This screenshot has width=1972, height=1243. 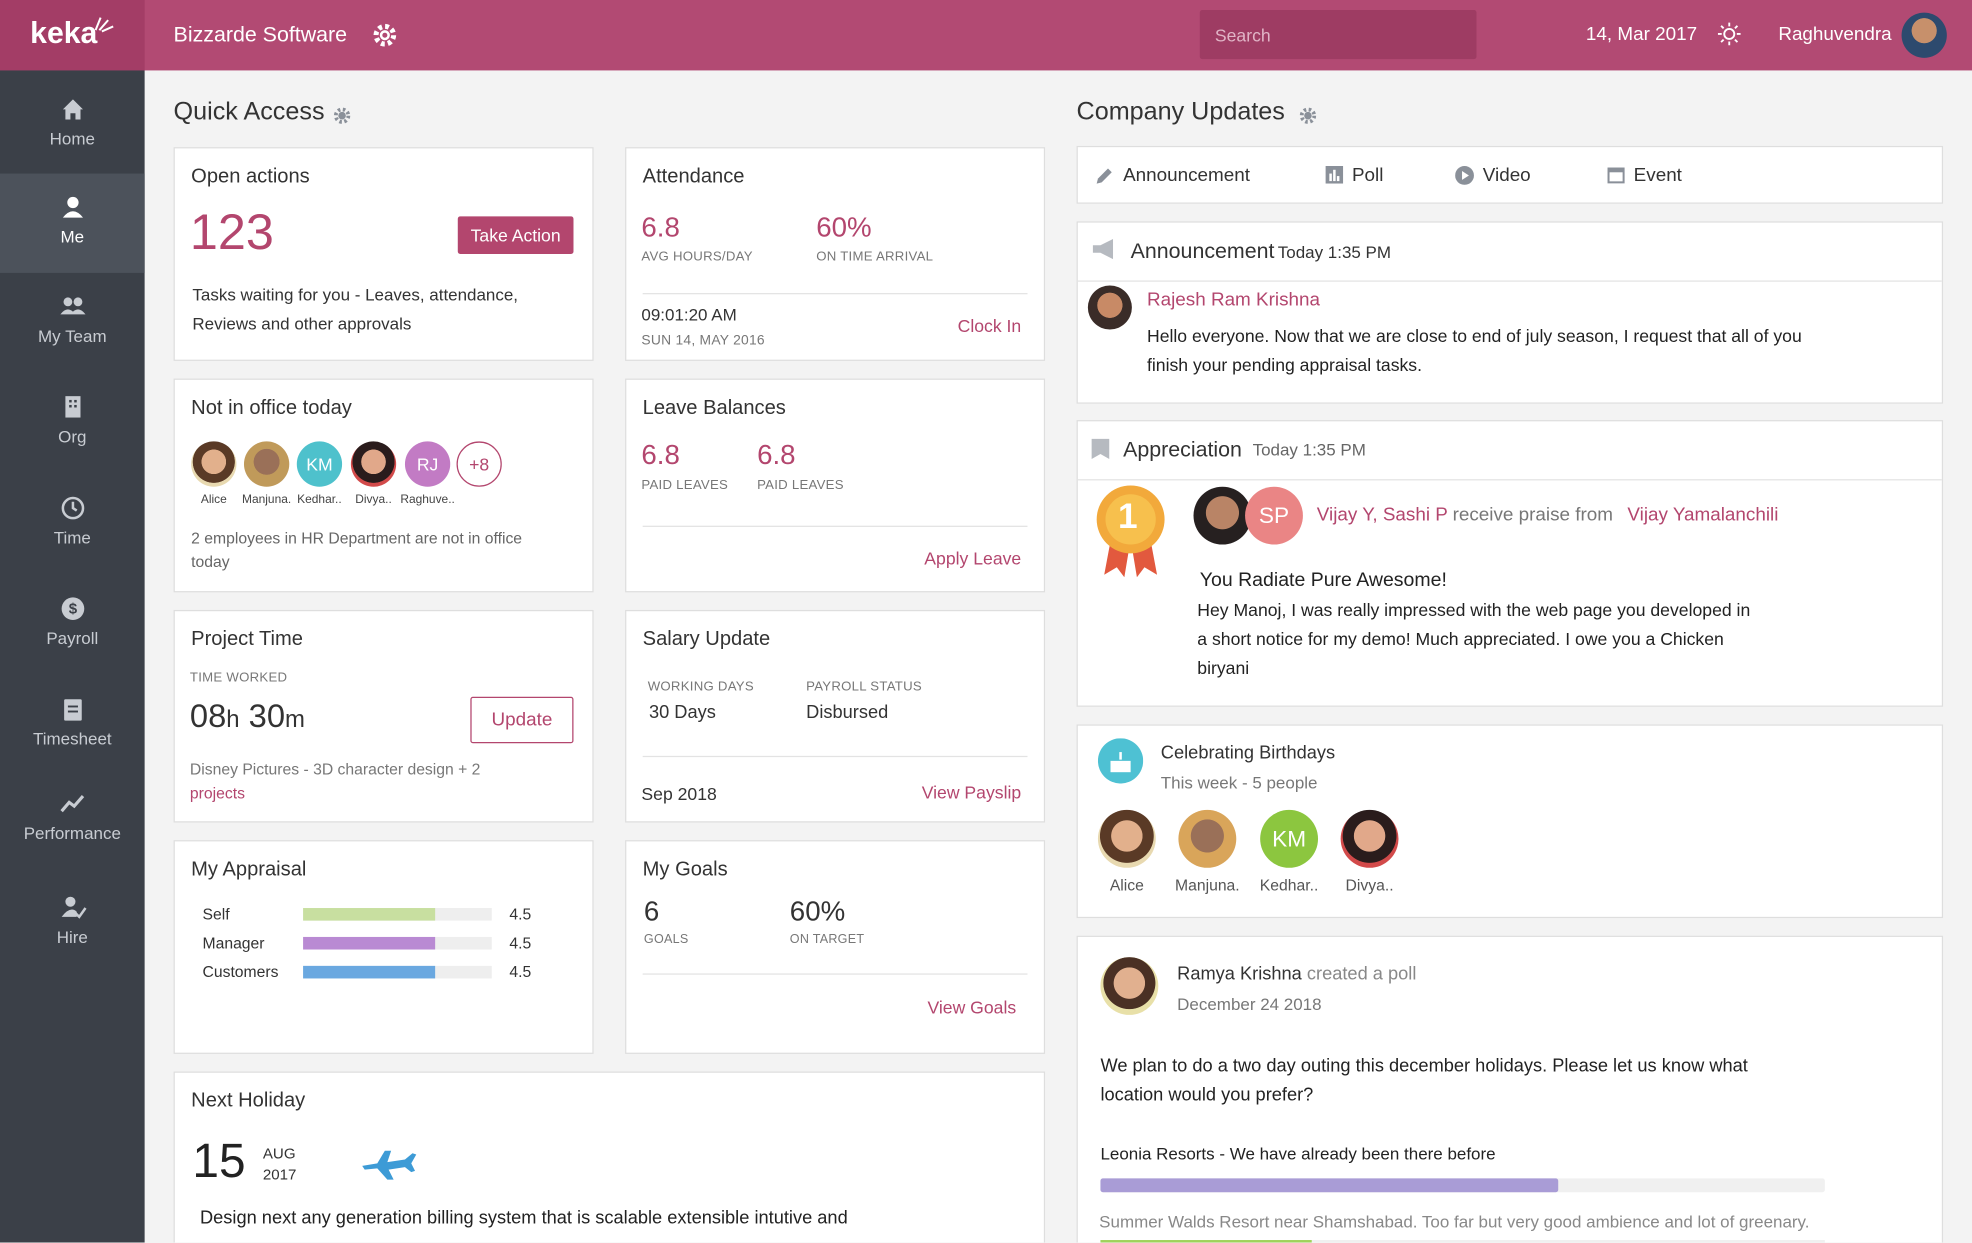 What do you see at coordinates (685, 869) in the screenshot?
I see `card-title: My Goals` at bounding box center [685, 869].